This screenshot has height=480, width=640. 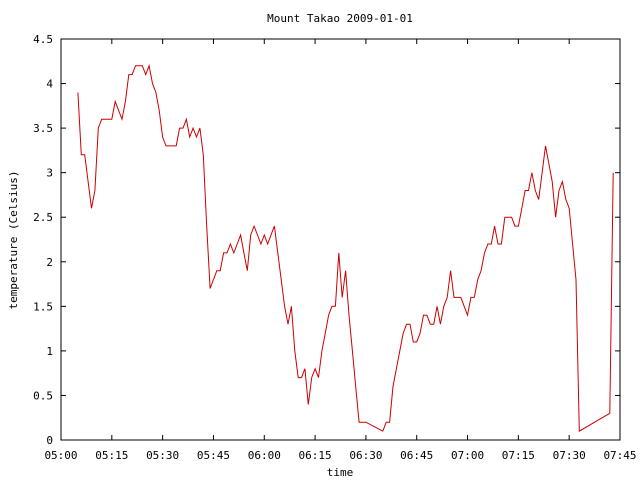 What do you see at coordinates (162, 455) in the screenshot?
I see `x-tick-label: 05:30` at bounding box center [162, 455].